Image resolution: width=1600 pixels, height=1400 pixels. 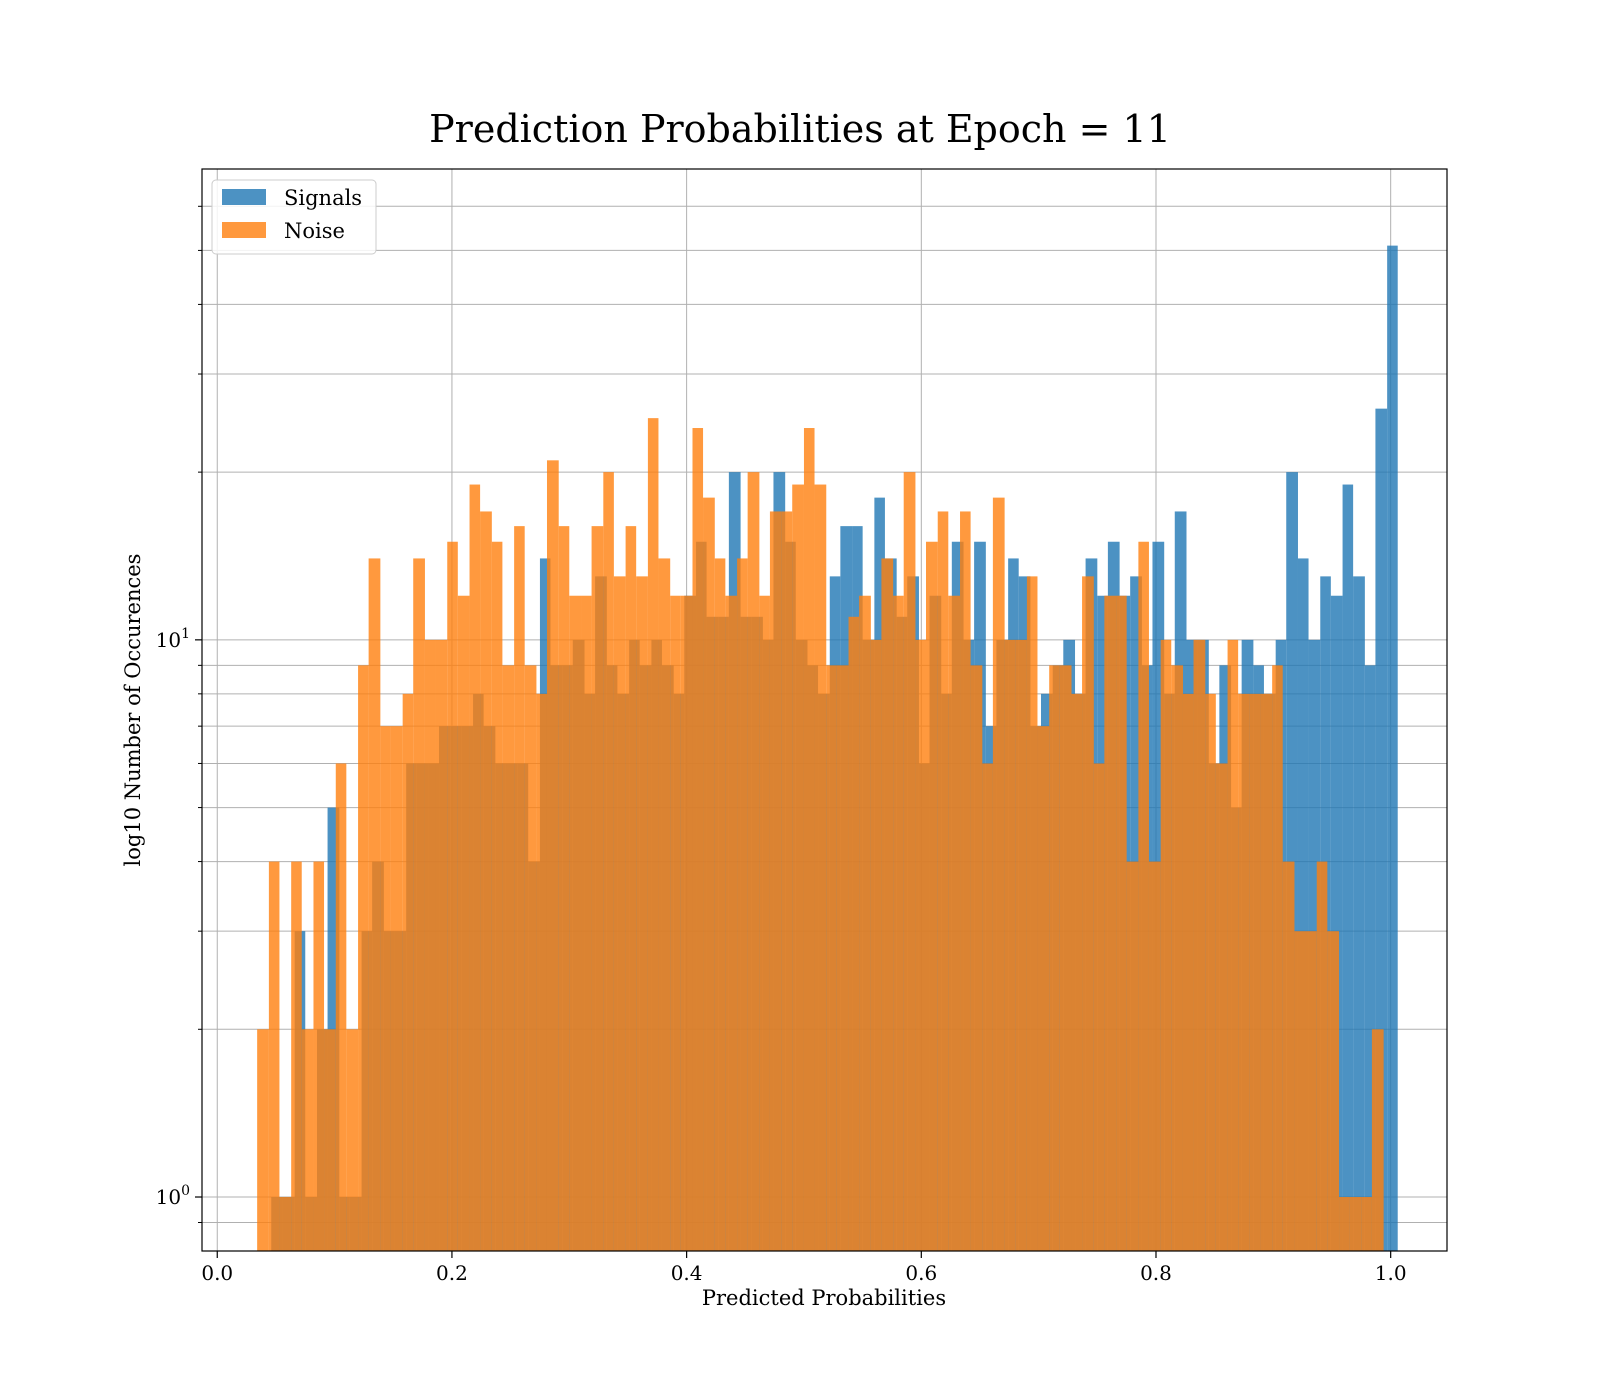 I want to click on x-tick-label: 0.2, so click(x=452, y=1273).